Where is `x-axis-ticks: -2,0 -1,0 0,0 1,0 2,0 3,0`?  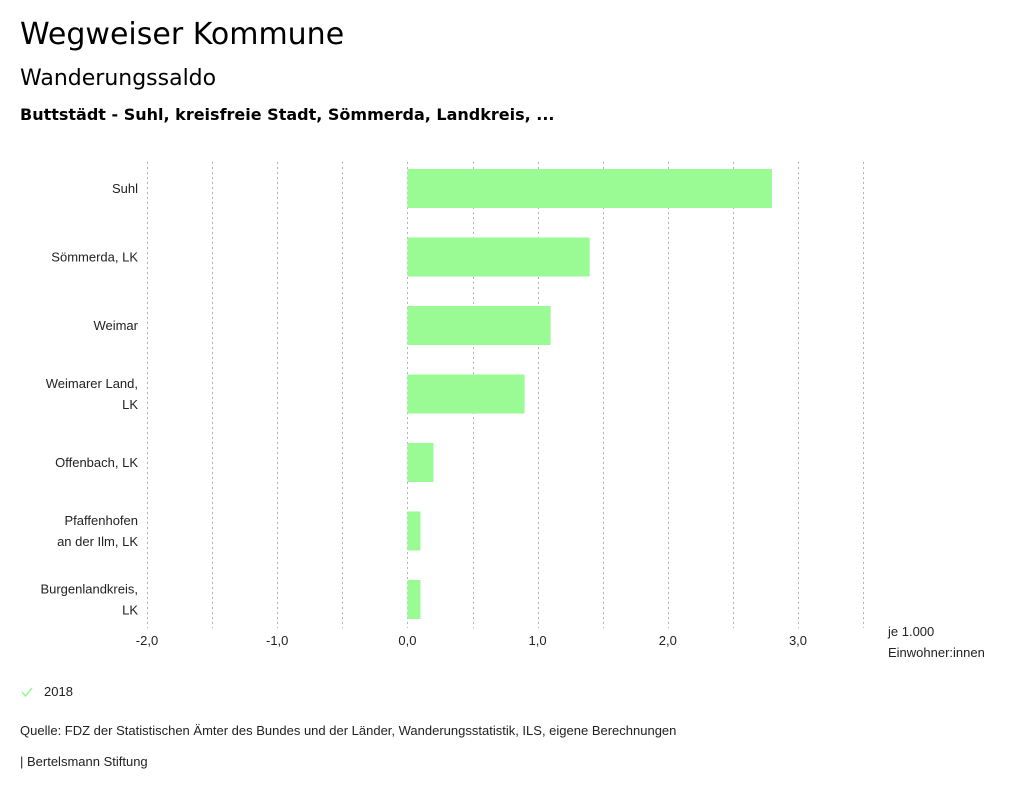 x-axis-ticks: -2,0 -1,0 0,0 1,0 2,0 3,0 is located at coordinates (471, 640).